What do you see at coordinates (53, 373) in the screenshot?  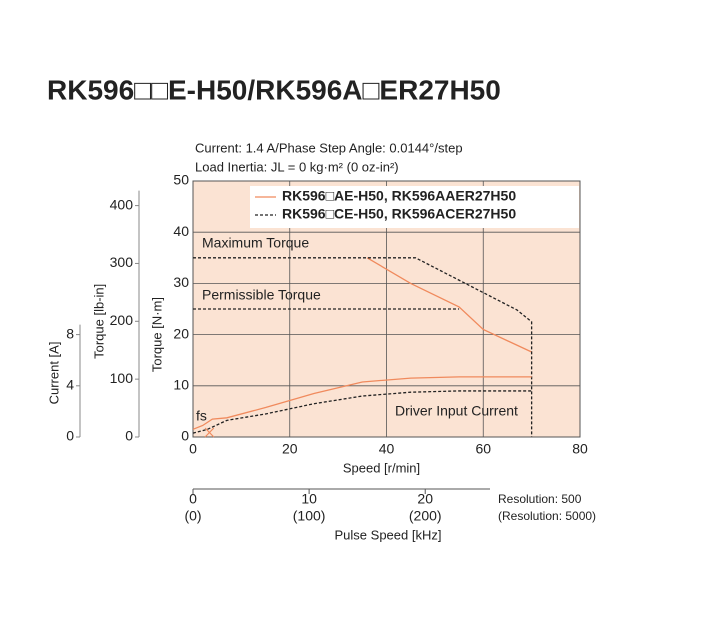 I see `y-axis-label: Current [A]` at bounding box center [53, 373].